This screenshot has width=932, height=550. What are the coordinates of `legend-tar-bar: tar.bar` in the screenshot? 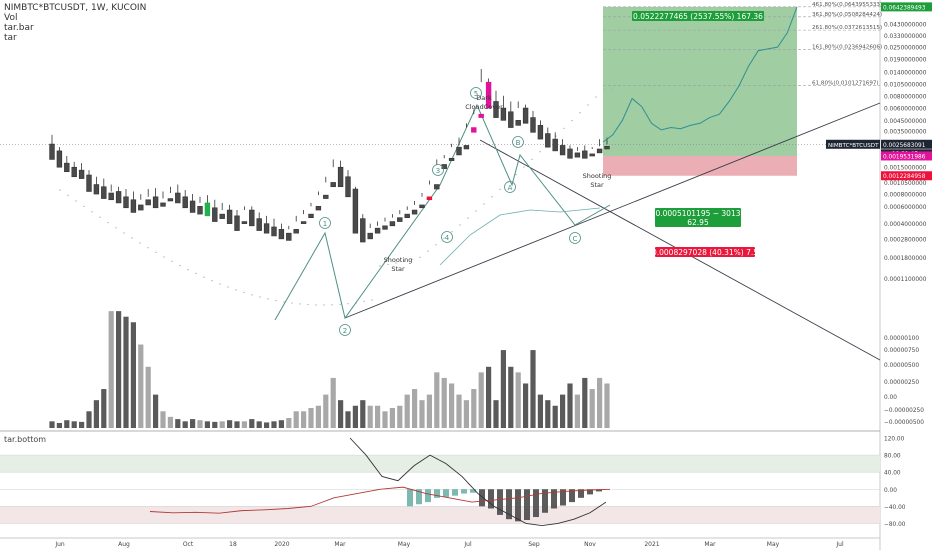 It's located at (19, 28).